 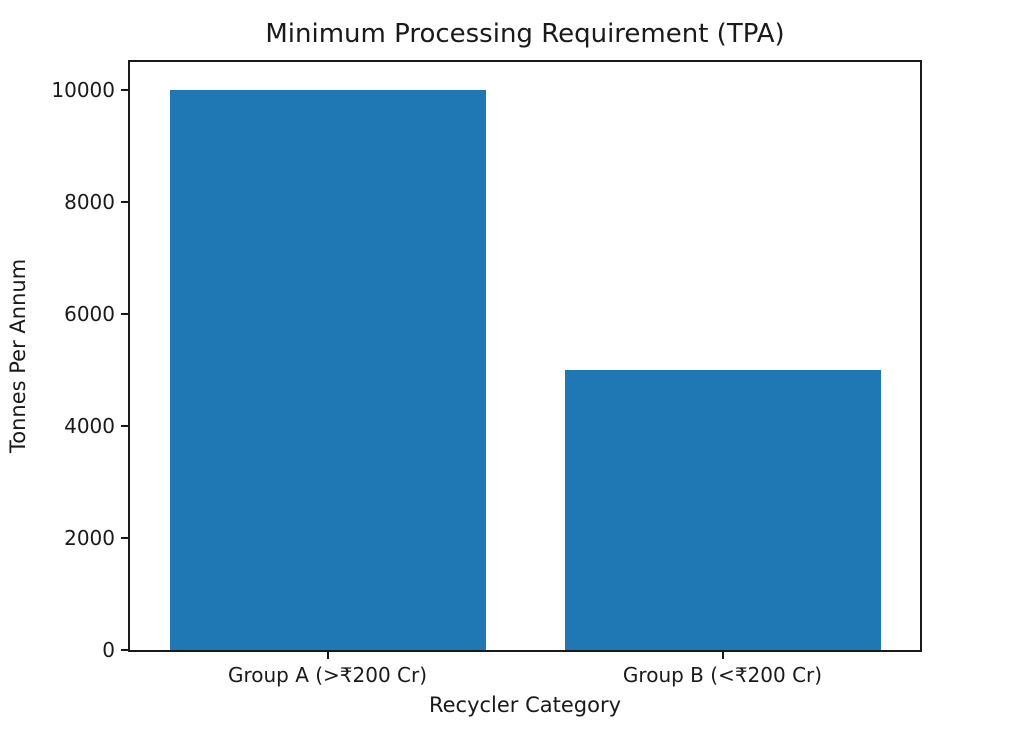 What do you see at coordinates (83, 90) in the screenshot?
I see `y-tick-label: 10000` at bounding box center [83, 90].